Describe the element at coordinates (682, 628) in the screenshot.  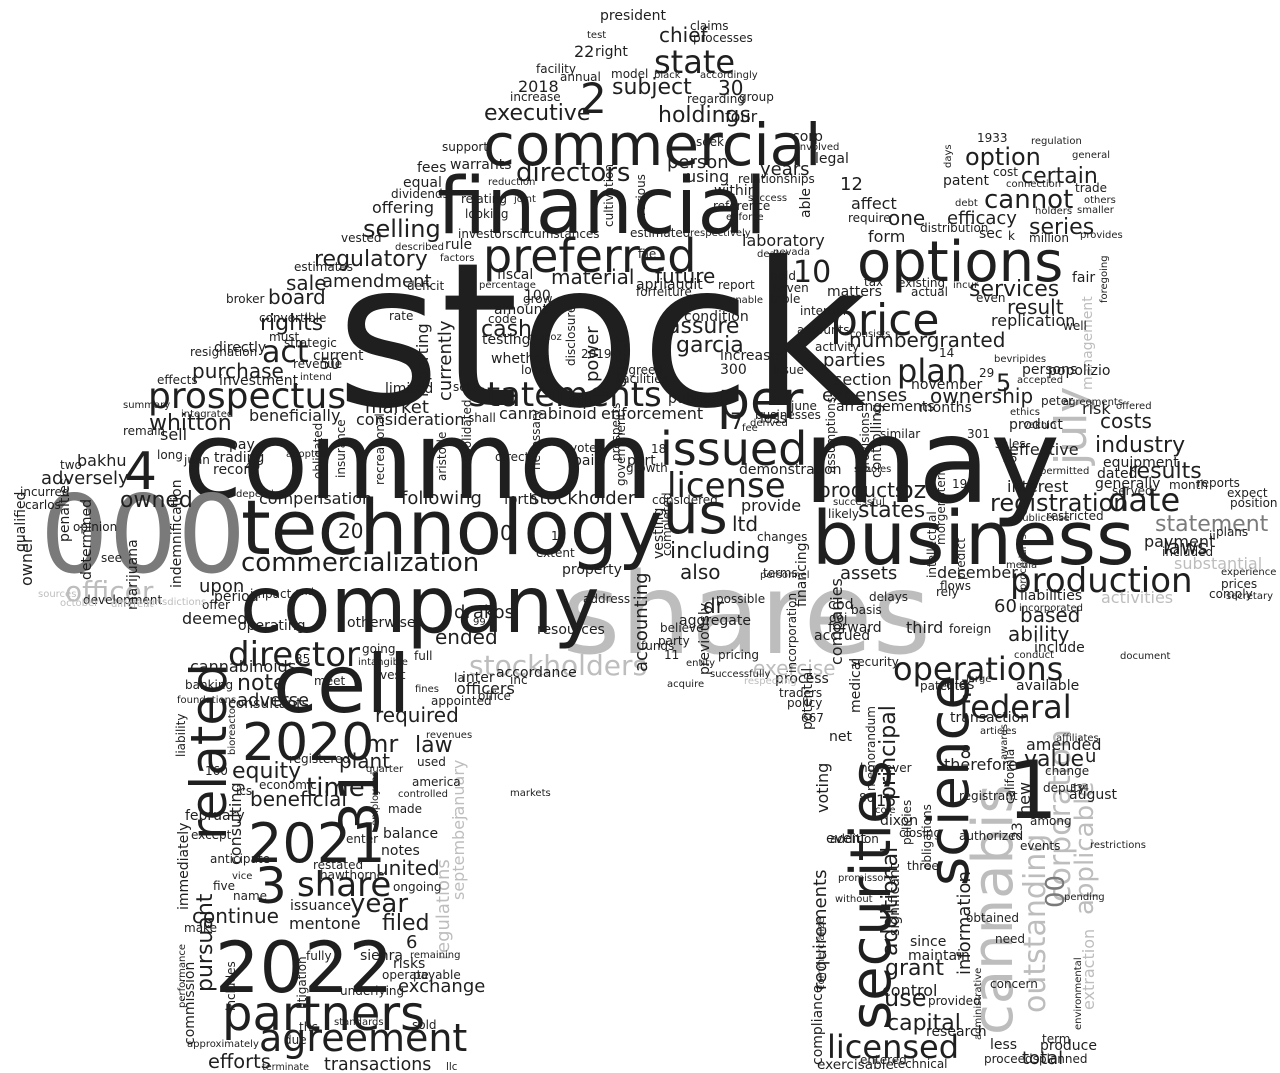
I see `cloud-word-believe: believe` at that location.